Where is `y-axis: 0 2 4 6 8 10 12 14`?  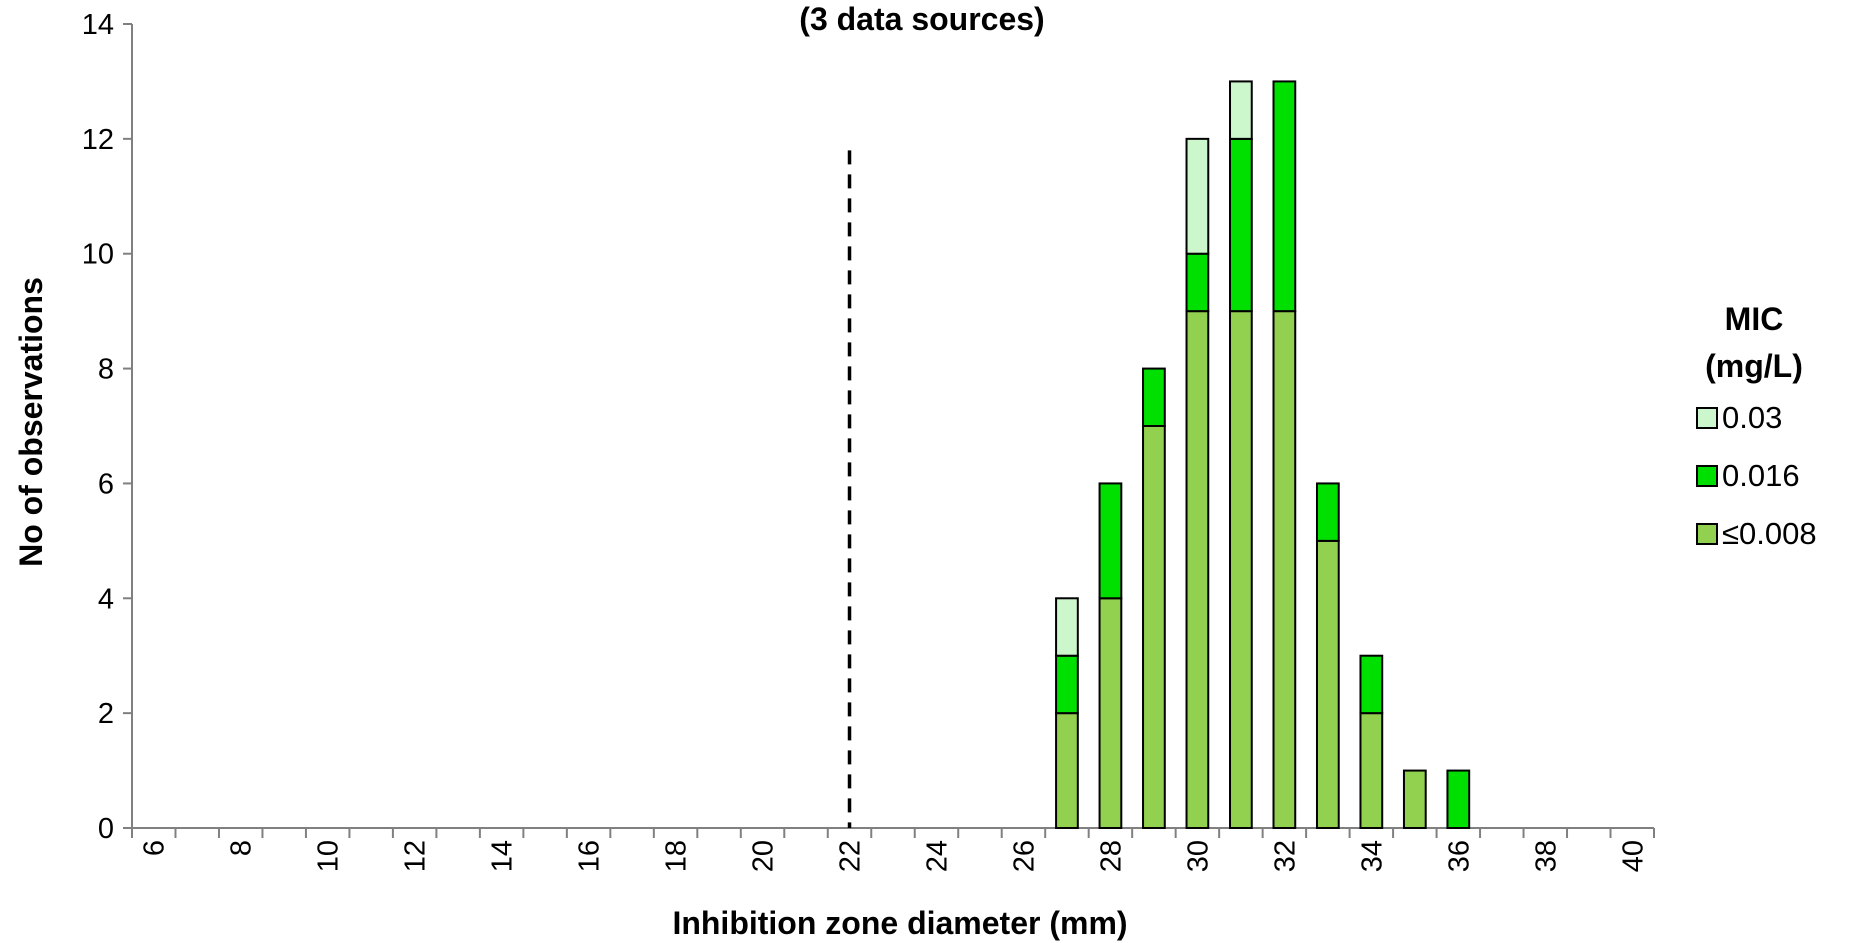 y-axis: 0 2 4 6 8 10 12 14 is located at coordinates (107, 427).